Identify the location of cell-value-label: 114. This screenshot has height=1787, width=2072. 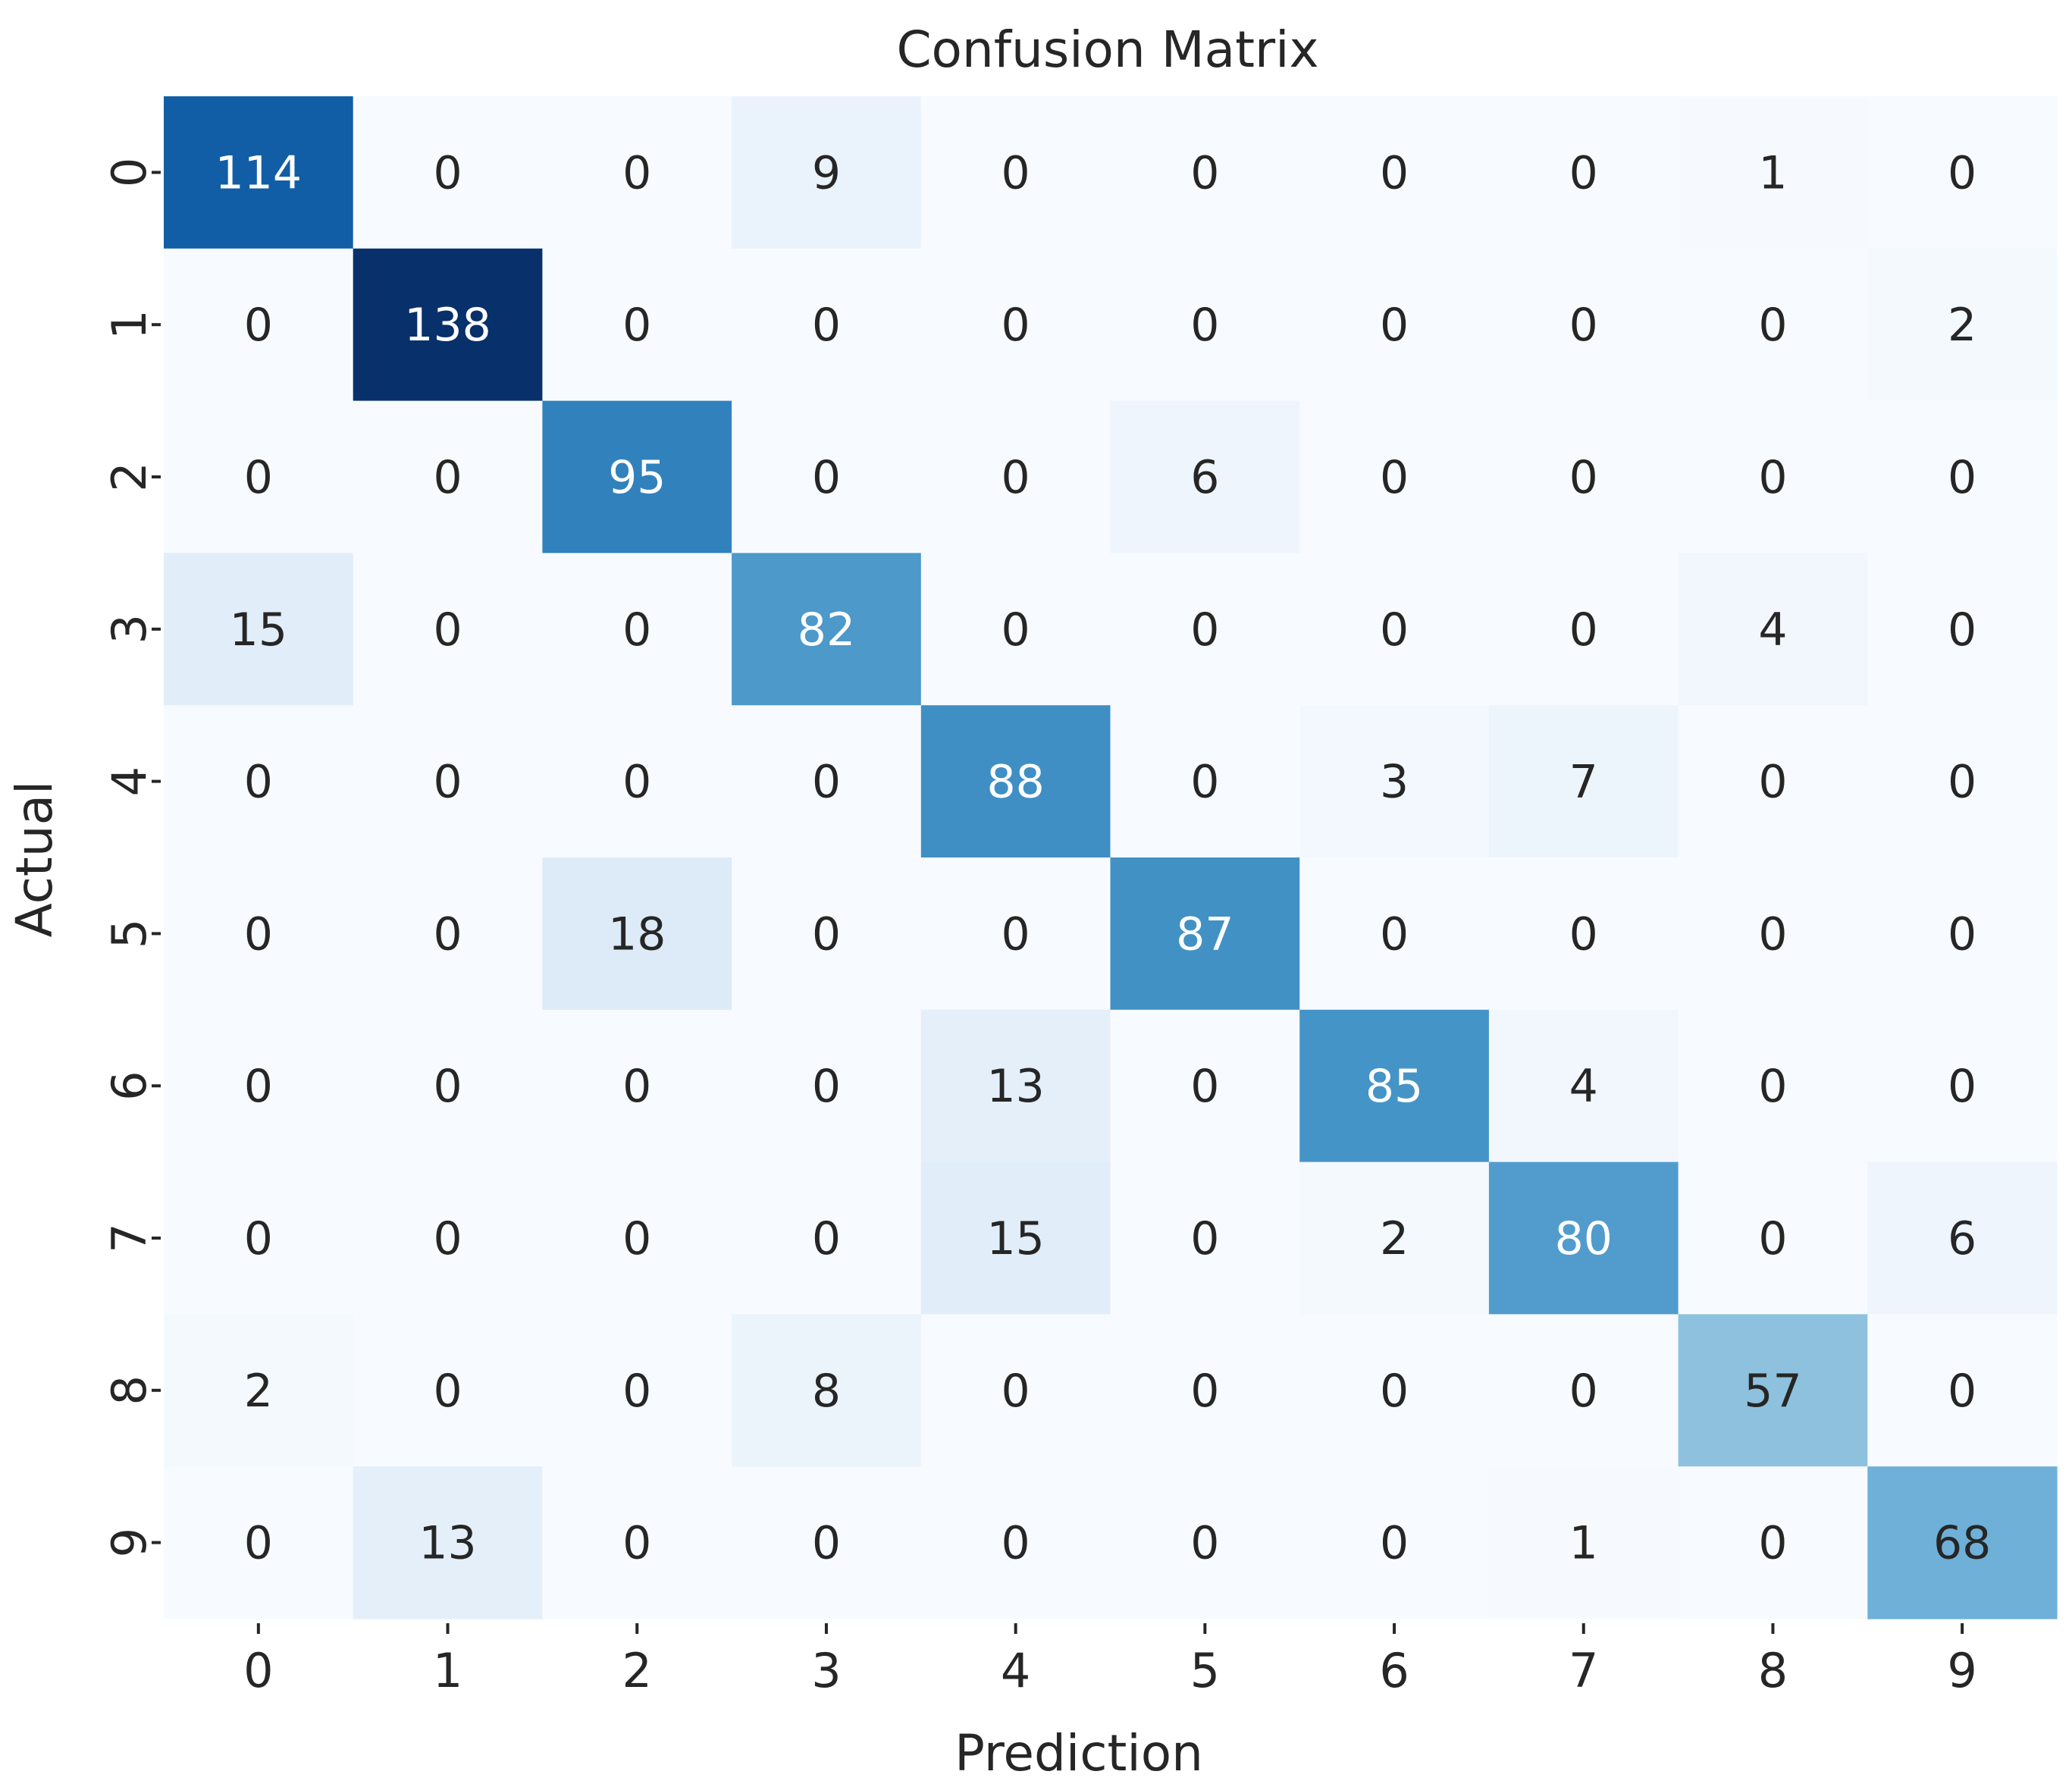
(258, 172).